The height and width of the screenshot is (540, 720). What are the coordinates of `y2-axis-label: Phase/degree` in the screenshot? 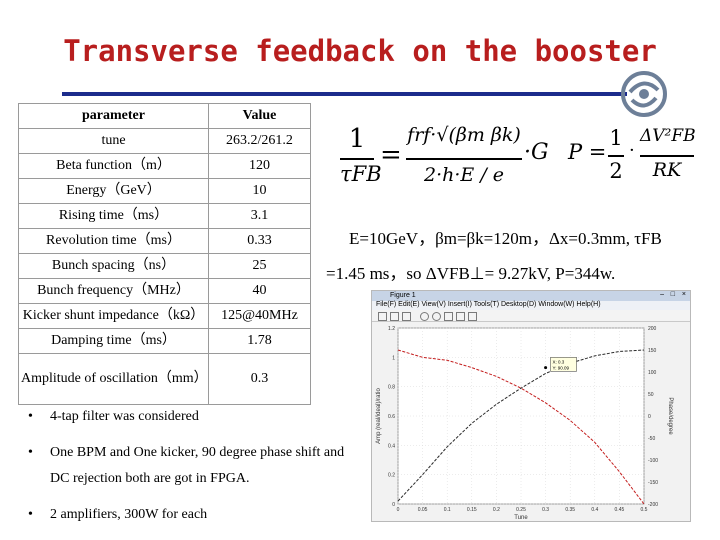 It's located at (670, 416).